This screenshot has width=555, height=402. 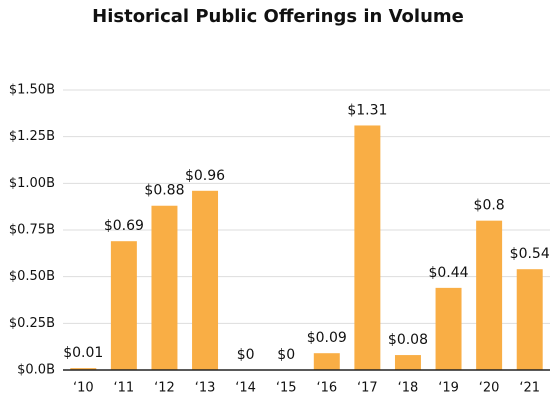 What do you see at coordinates (32, 230) in the screenshot?
I see `y-tick-label: $0.75B` at bounding box center [32, 230].